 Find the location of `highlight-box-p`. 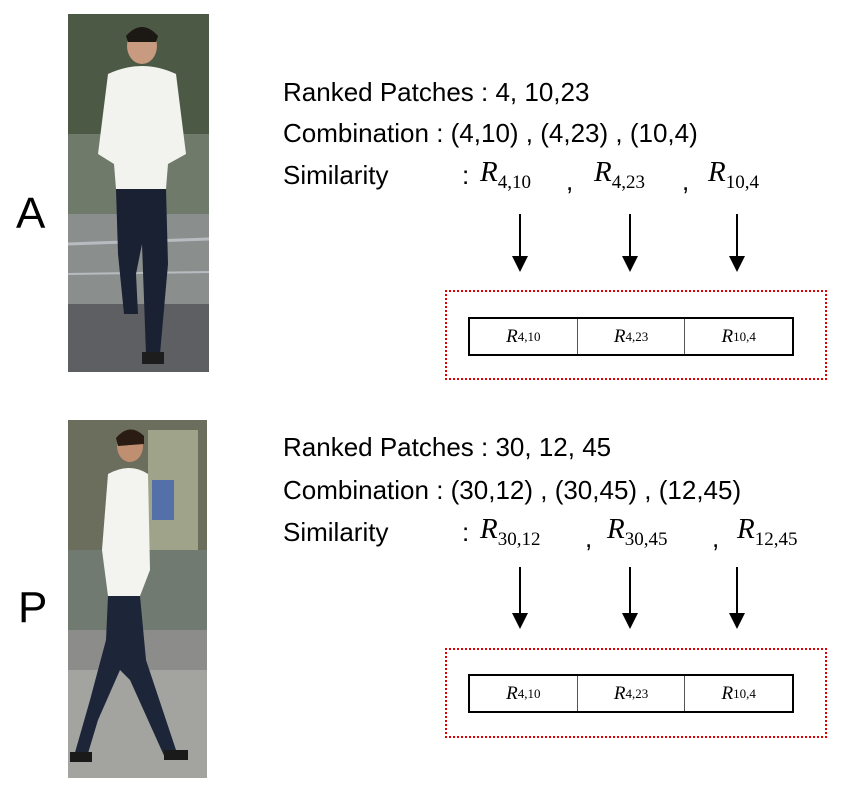

highlight-box-p is located at coordinates (636, 693).